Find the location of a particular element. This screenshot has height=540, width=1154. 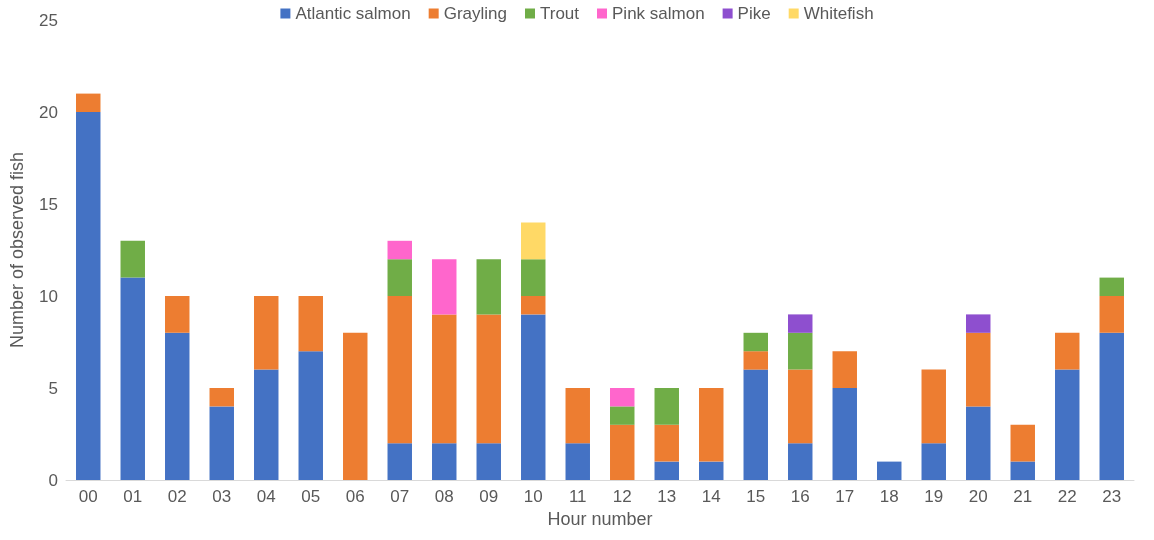

x-tick-label: 05 is located at coordinates (311, 496).